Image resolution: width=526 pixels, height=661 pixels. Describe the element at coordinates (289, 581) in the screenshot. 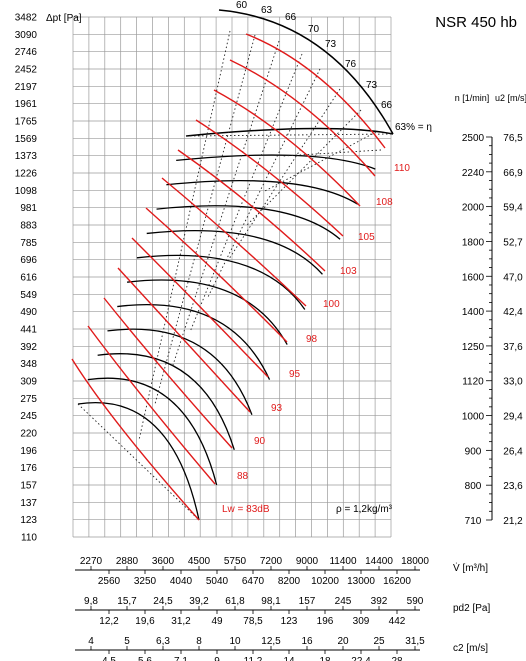

I see `scale-tick-label-lower: 8200` at that location.